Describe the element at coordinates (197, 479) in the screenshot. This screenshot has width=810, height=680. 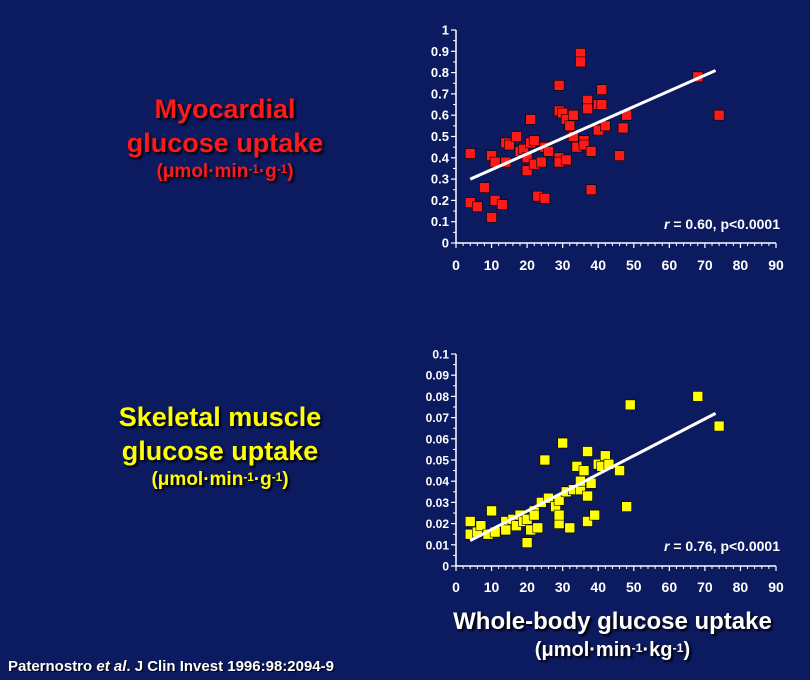
I see `skeletal-unit-pre: (μmol·min` at that location.